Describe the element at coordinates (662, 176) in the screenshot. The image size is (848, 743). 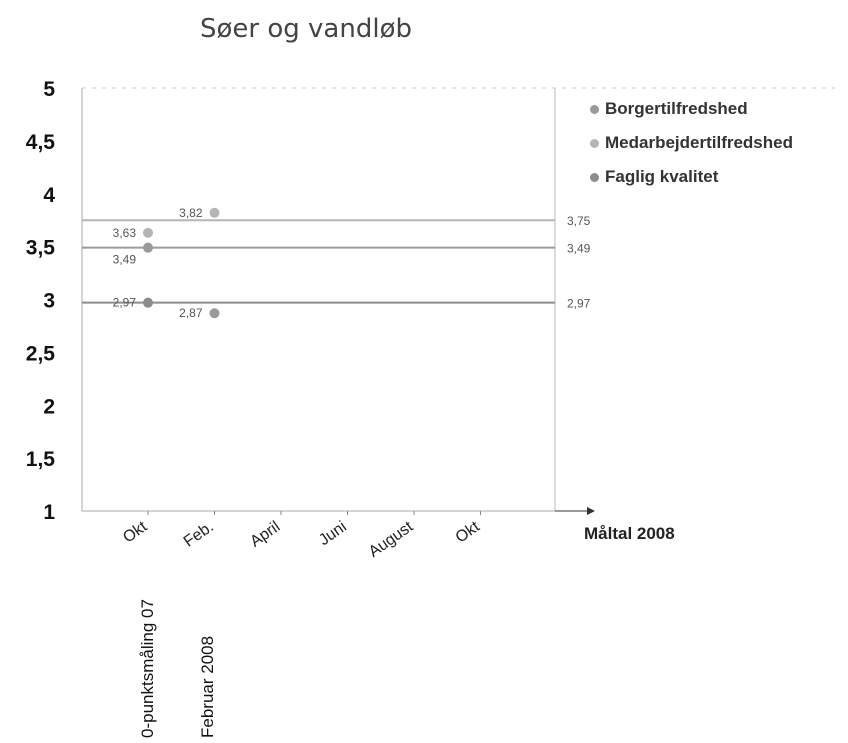
I see `legend-label: Faglig kvalitet` at that location.